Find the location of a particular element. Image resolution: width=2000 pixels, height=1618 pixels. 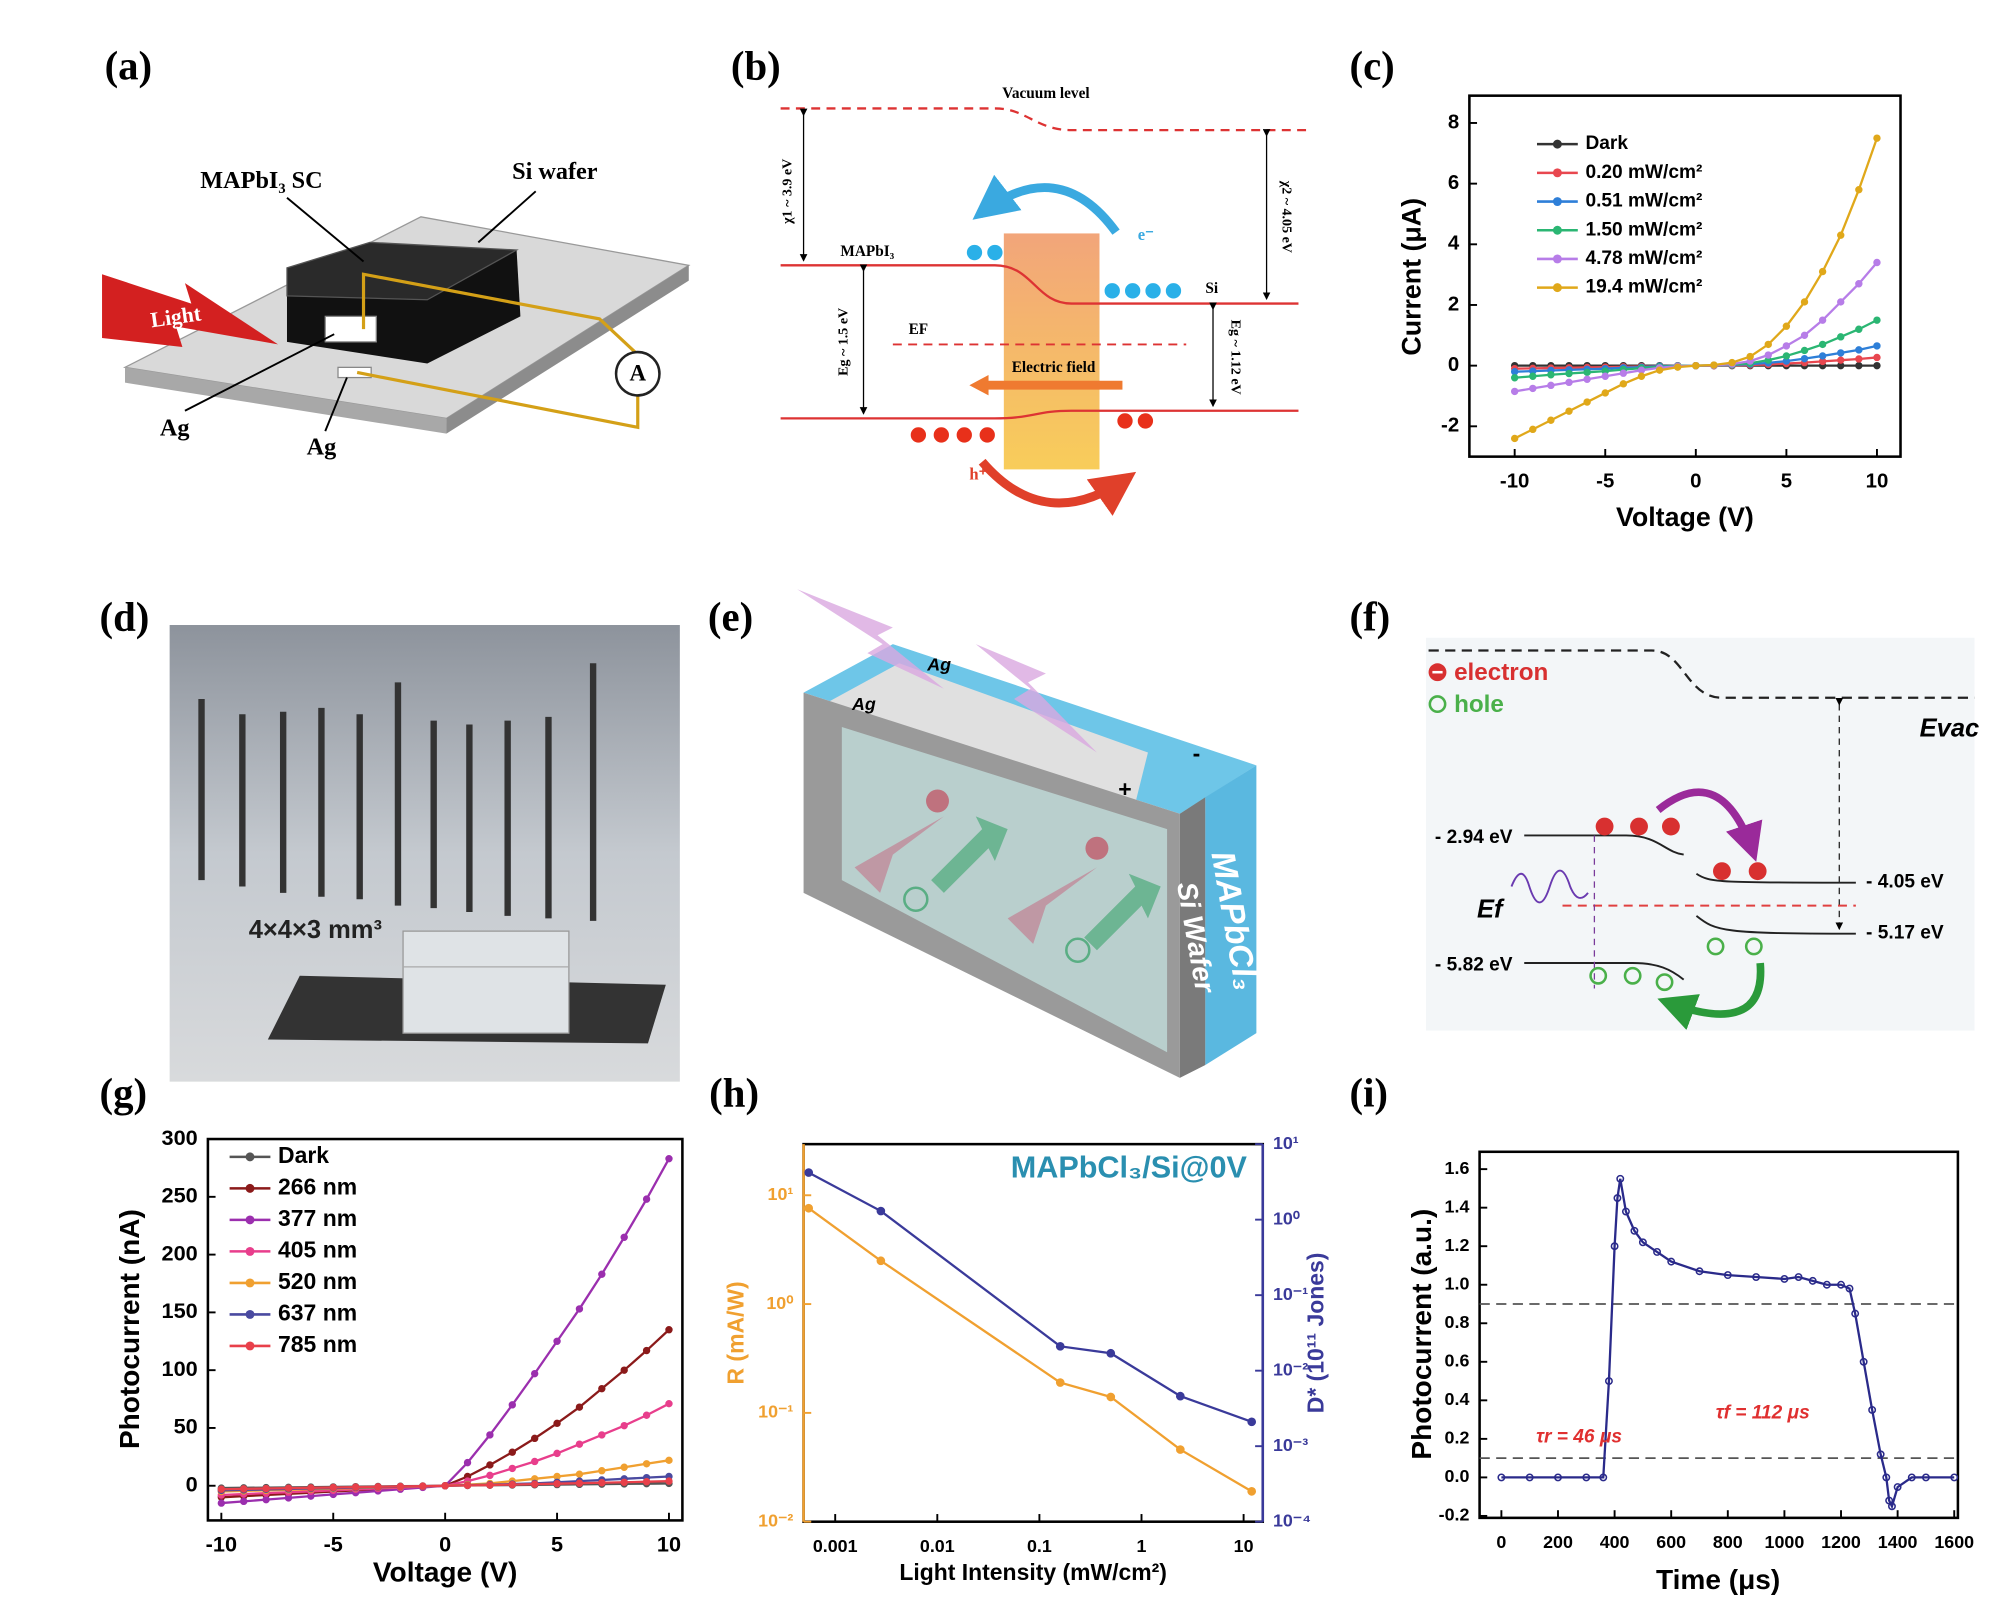

y-tick-label: 1.0 is located at coordinates (1457, 1283).